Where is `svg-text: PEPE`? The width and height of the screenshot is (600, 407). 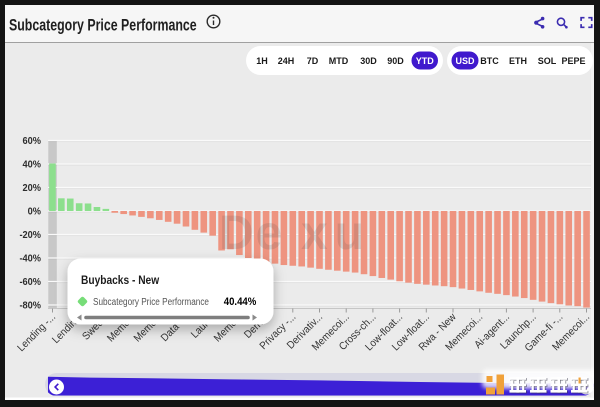 svg-text: PEPE is located at coordinates (573, 61).